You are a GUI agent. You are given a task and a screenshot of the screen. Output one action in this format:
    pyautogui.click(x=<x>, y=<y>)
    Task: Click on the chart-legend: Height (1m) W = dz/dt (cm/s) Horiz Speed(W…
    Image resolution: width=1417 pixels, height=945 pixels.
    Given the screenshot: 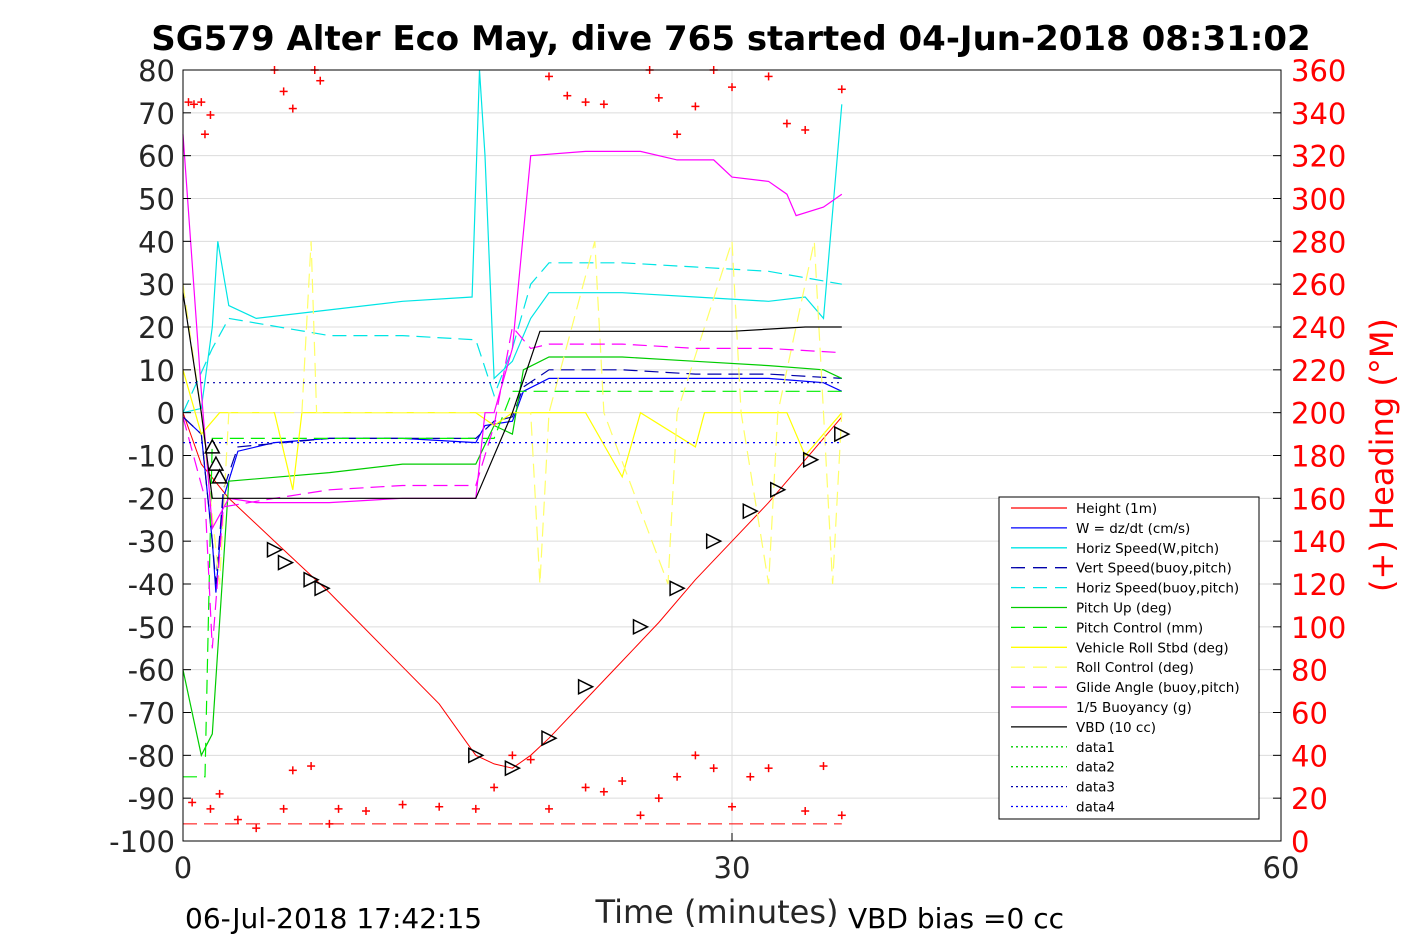 What is the action you would take?
    pyautogui.click(x=1129, y=658)
    